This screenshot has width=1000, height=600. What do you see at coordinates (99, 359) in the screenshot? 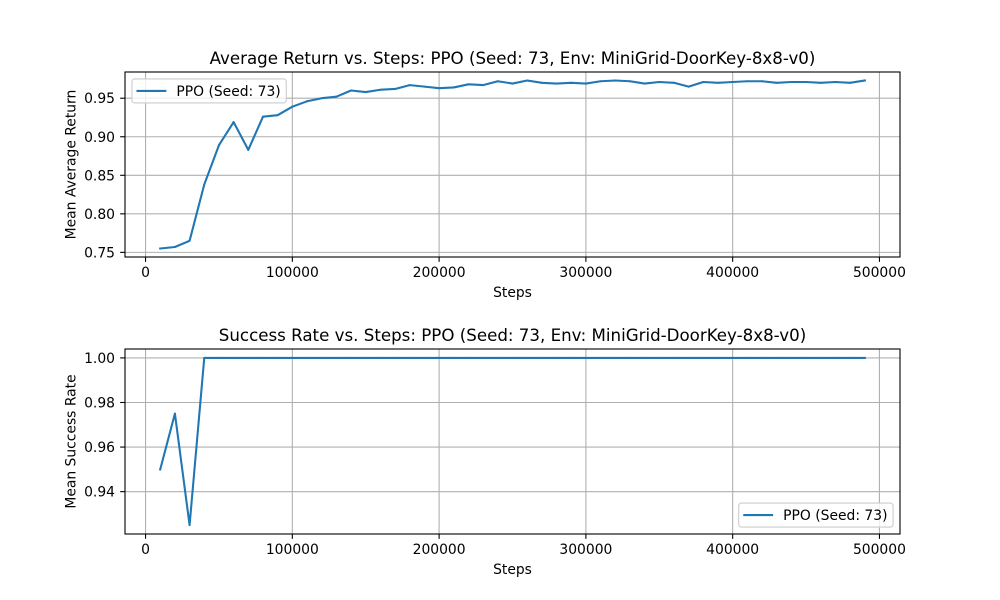
I see `y-tick-label: 1.00` at bounding box center [99, 359].